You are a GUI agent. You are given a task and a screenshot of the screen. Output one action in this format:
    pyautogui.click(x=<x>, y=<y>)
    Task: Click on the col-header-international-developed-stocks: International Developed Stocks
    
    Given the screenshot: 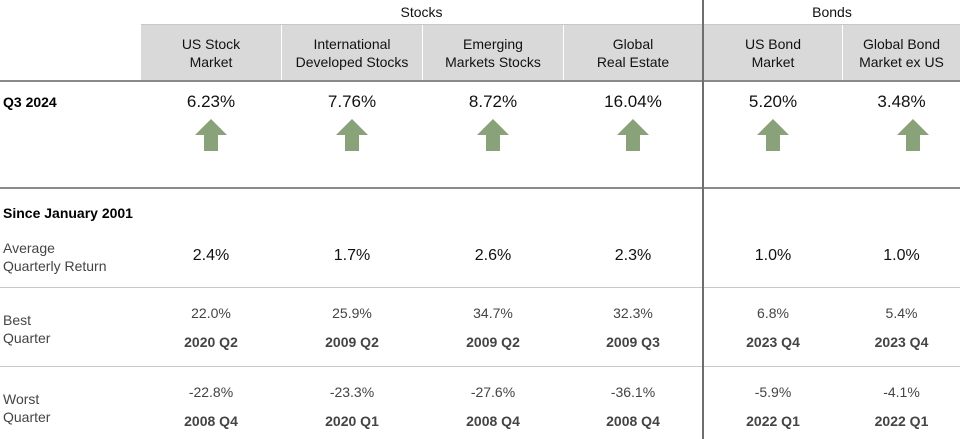 What is the action you would take?
    pyautogui.click(x=352, y=52)
    